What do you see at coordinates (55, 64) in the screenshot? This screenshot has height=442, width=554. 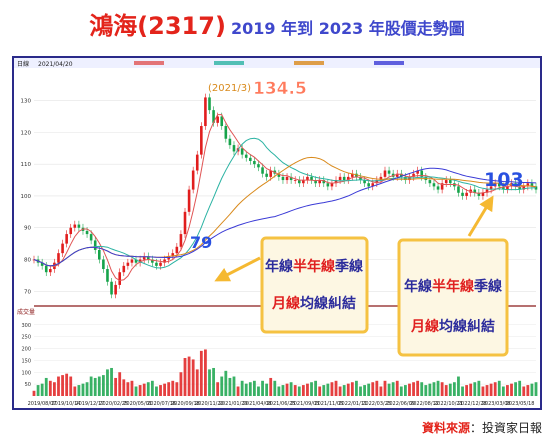 I see `header-date: 2021/04/20` at bounding box center [55, 64].